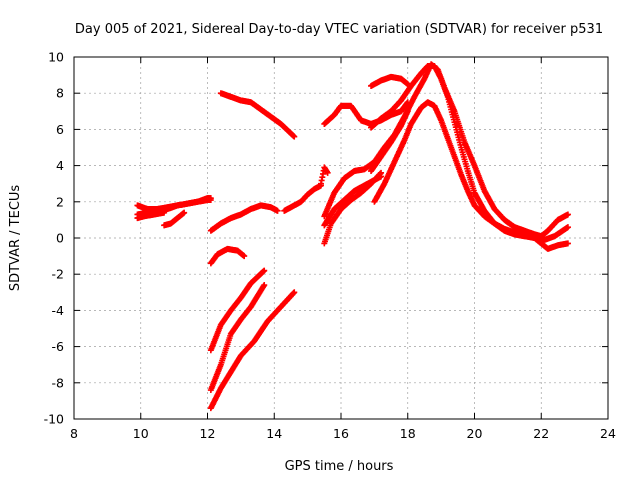 The width and height of the screenshot is (640, 480). I want to click on x-tick-label: 22, so click(541, 433).